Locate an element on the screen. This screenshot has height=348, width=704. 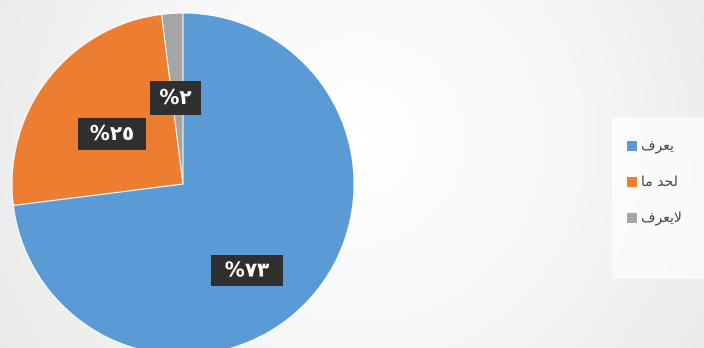
legend-item-somewhat: لحد ما is located at coordinates (658, 182).